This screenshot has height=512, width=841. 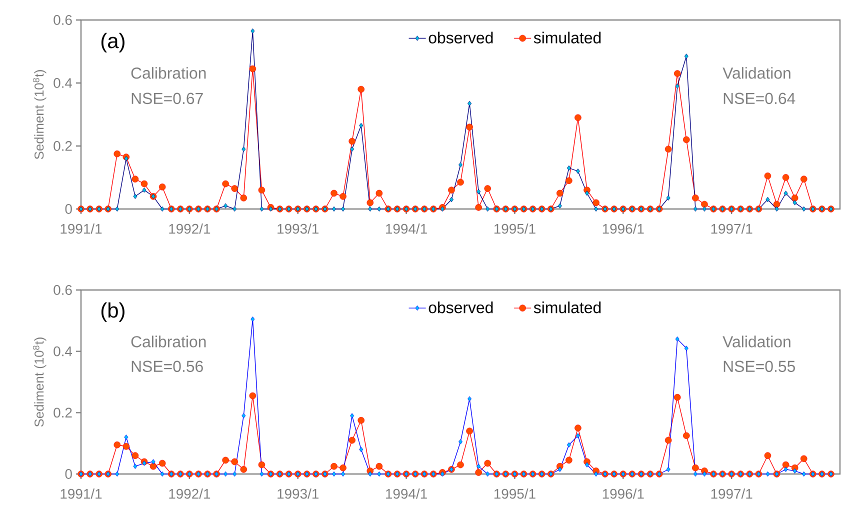 What do you see at coordinates (167, 366) in the screenshot?
I see `annotation: NSE=0.56` at bounding box center [167, 366].